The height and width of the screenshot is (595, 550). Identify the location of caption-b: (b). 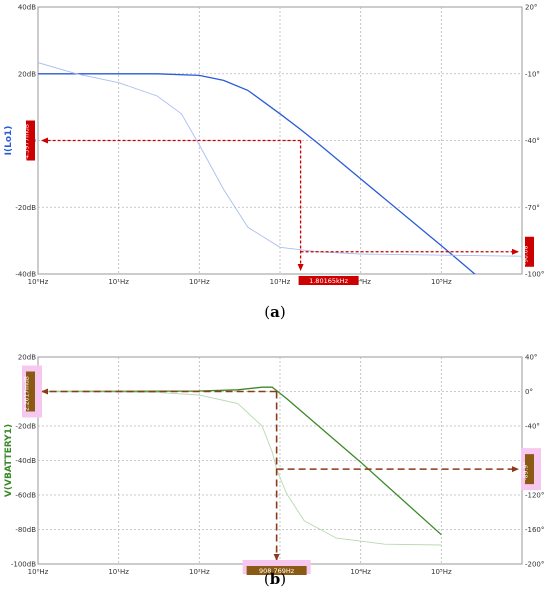
(275, 579).